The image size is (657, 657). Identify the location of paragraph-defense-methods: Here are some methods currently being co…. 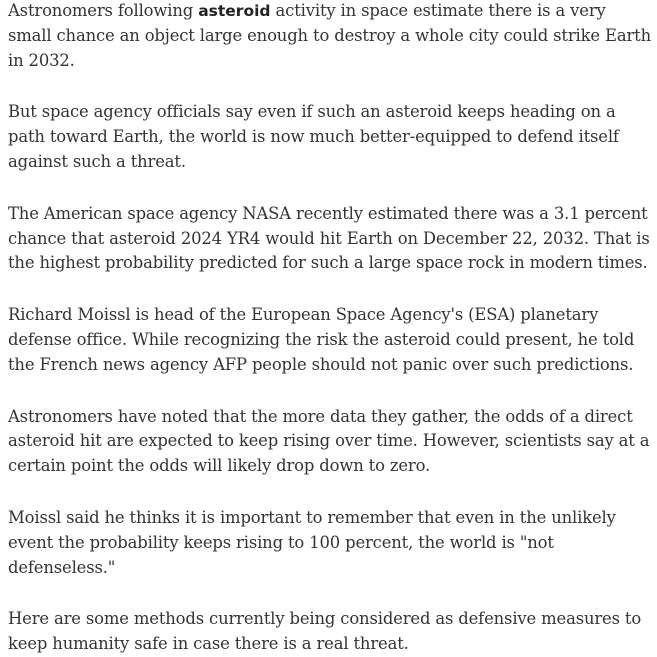
(325, 631).